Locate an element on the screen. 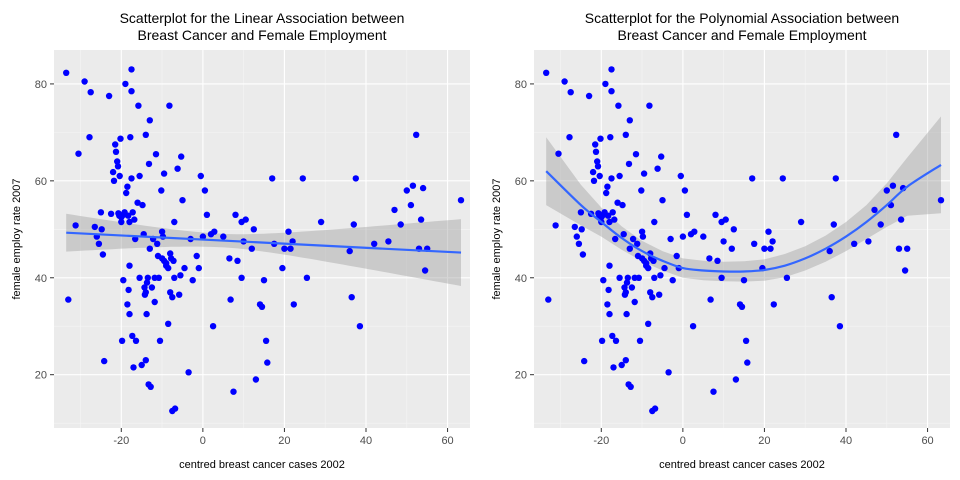  fit-line is located at coordinates (264, 242).